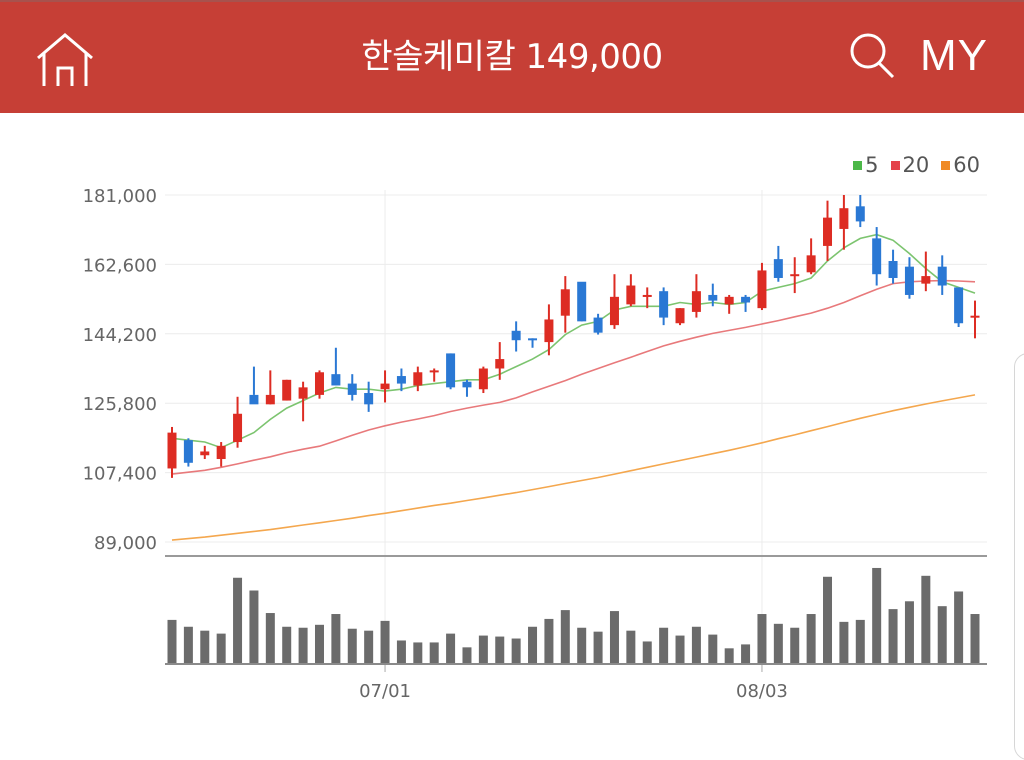 This screenshot has height=760, width=1024. Describe the element at coordinates (65, 60) in the screenshot. I see `home-button` at that location.